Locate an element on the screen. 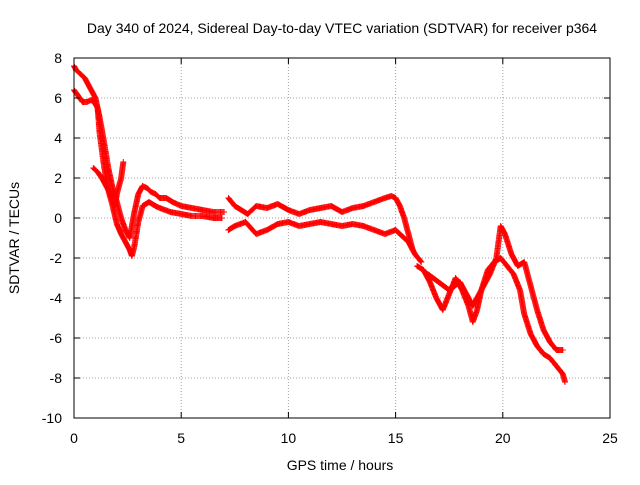 The image size is (640, 485). x-axis-label: GPS time / hours is located at coordinates (340, 465).